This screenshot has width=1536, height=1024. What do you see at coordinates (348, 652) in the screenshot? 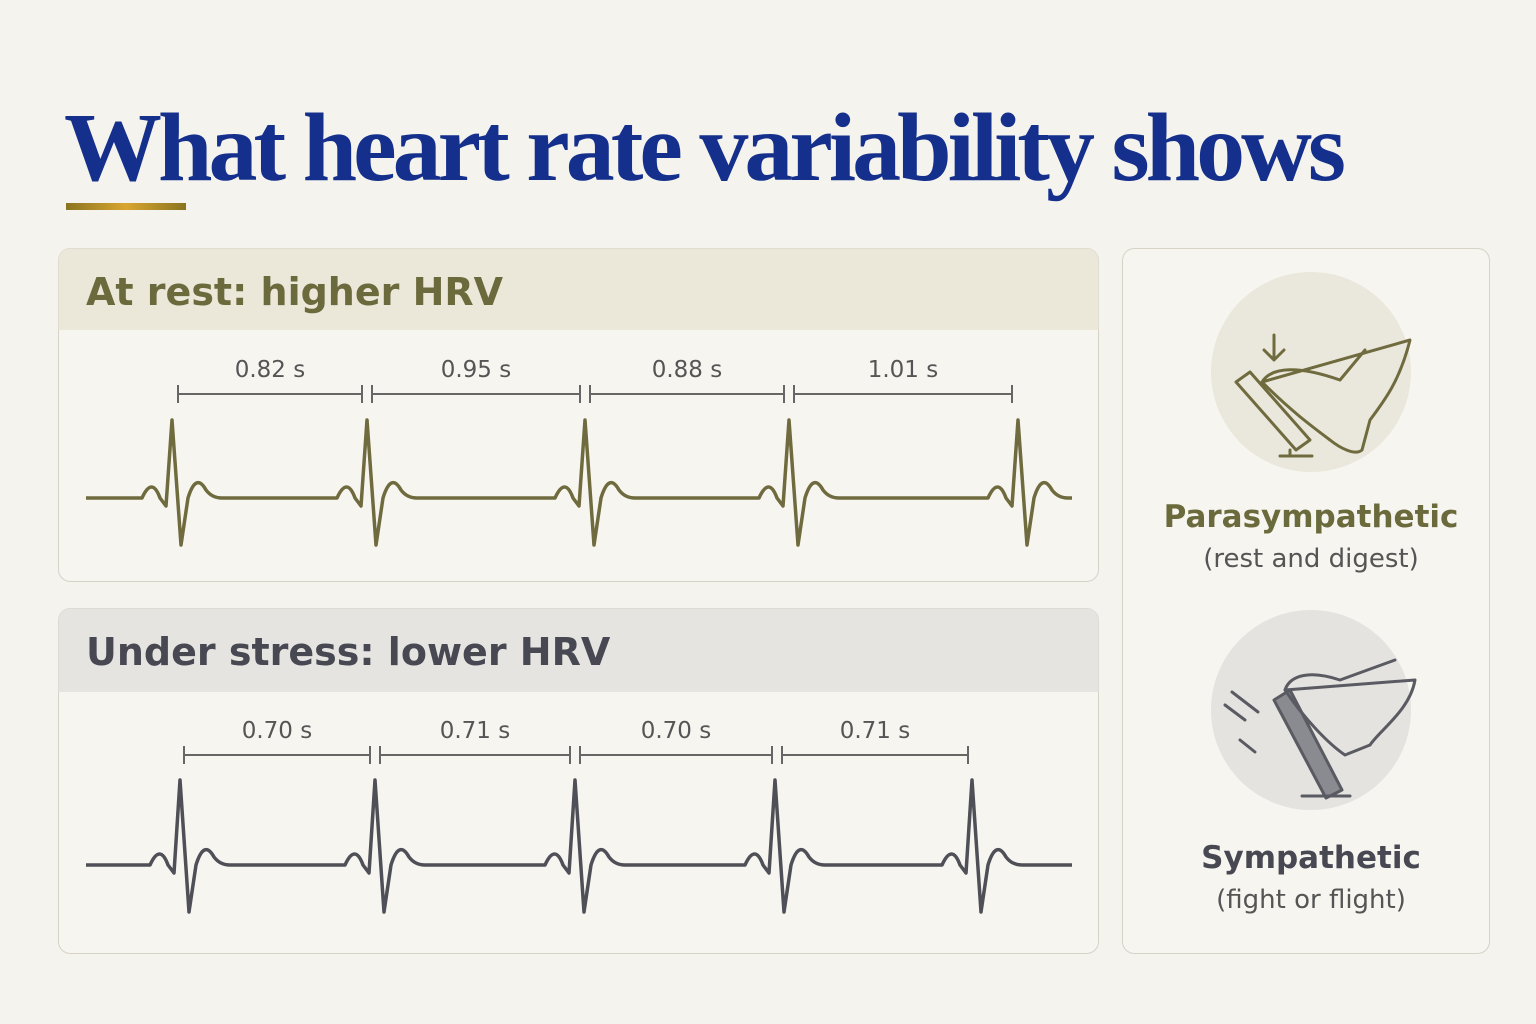
I see `panel-heading: Under stress: lower HRV` at bounding box center [348, 652].